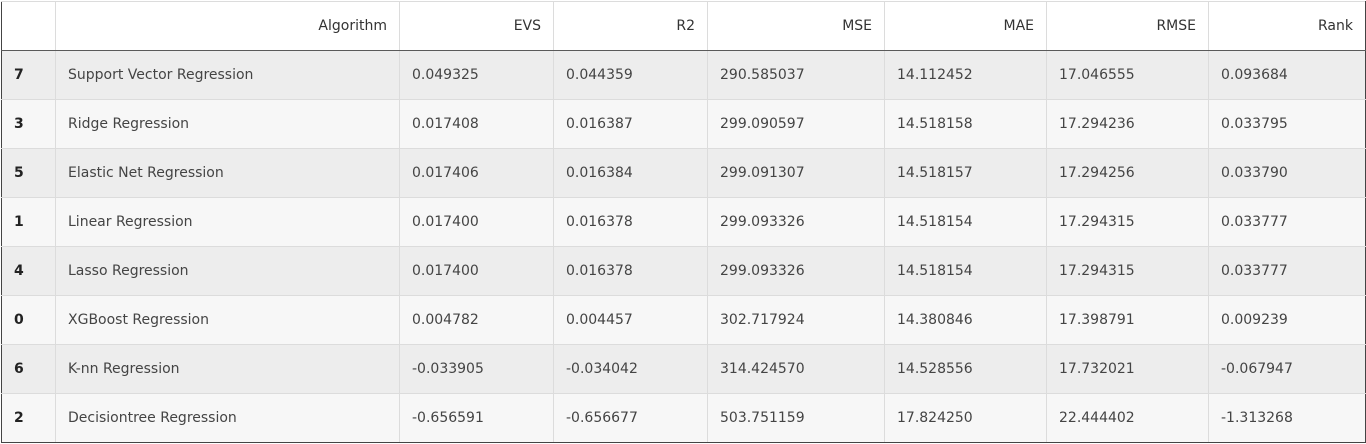 This screenshot has width=1366, height=444. What do you see at coordinates (476, 320) in the screenshot?
I see `cell-evs: 0.004782` at bounding box center [476, 320].